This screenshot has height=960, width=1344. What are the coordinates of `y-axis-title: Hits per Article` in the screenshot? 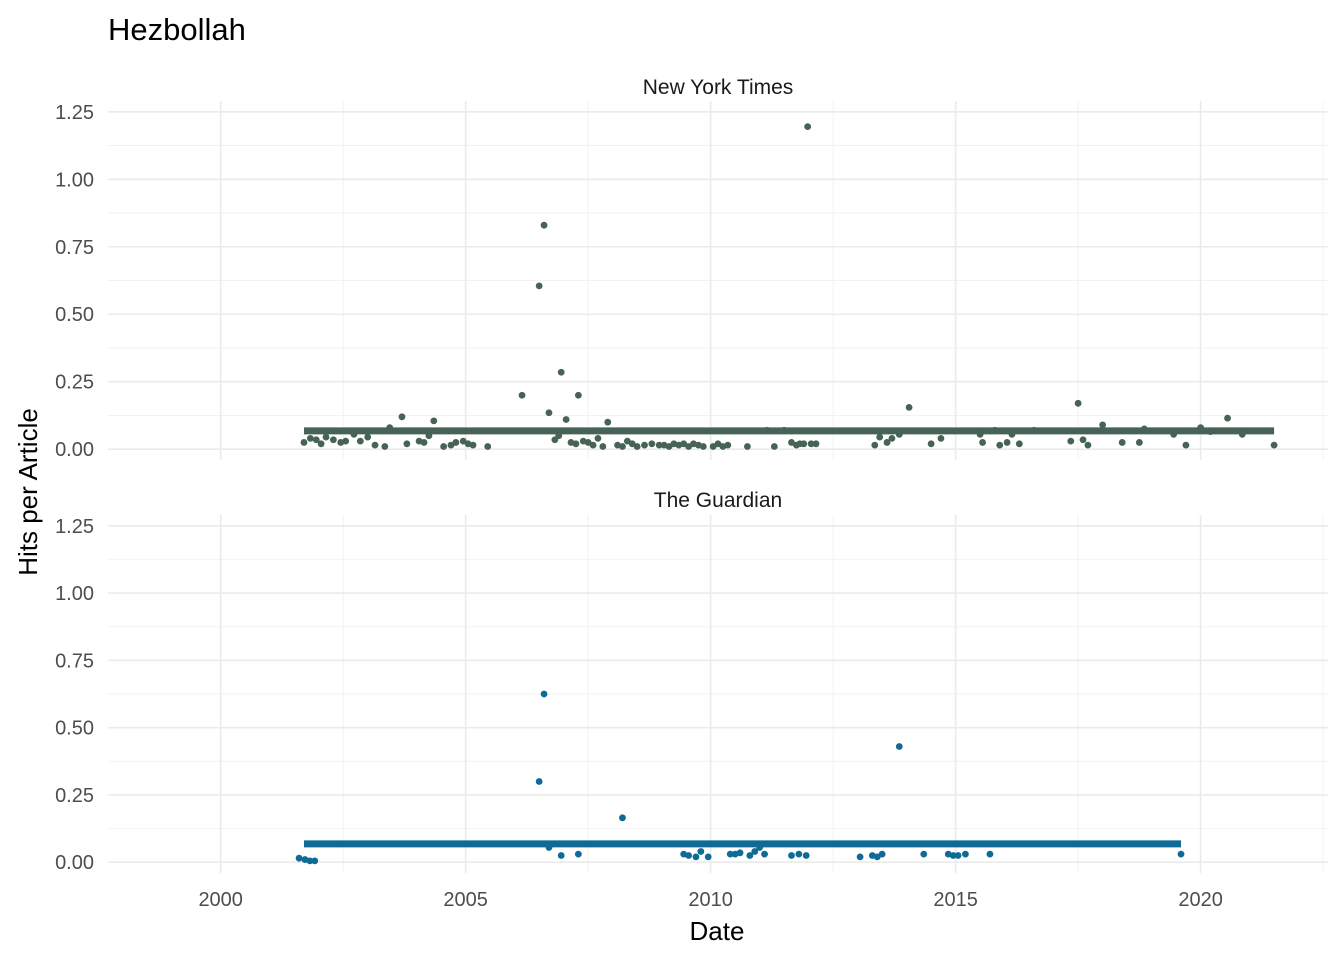 It's located at (28, 492).